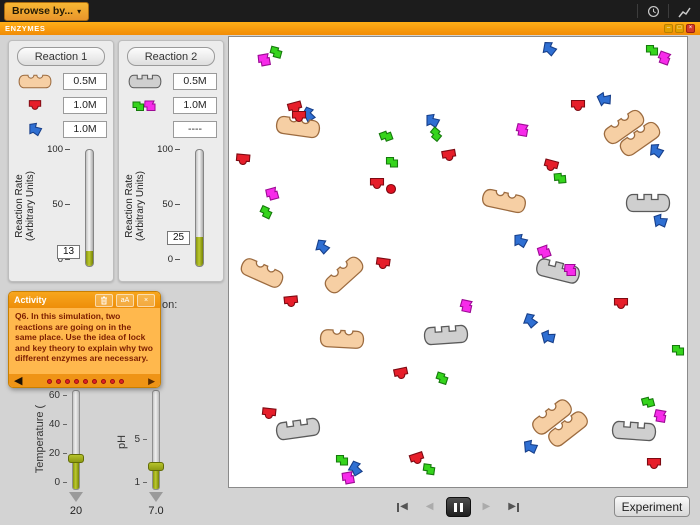  I want to click on temperature-slider: Temperature ( 60 40 20 0 20, so click(64, 441).